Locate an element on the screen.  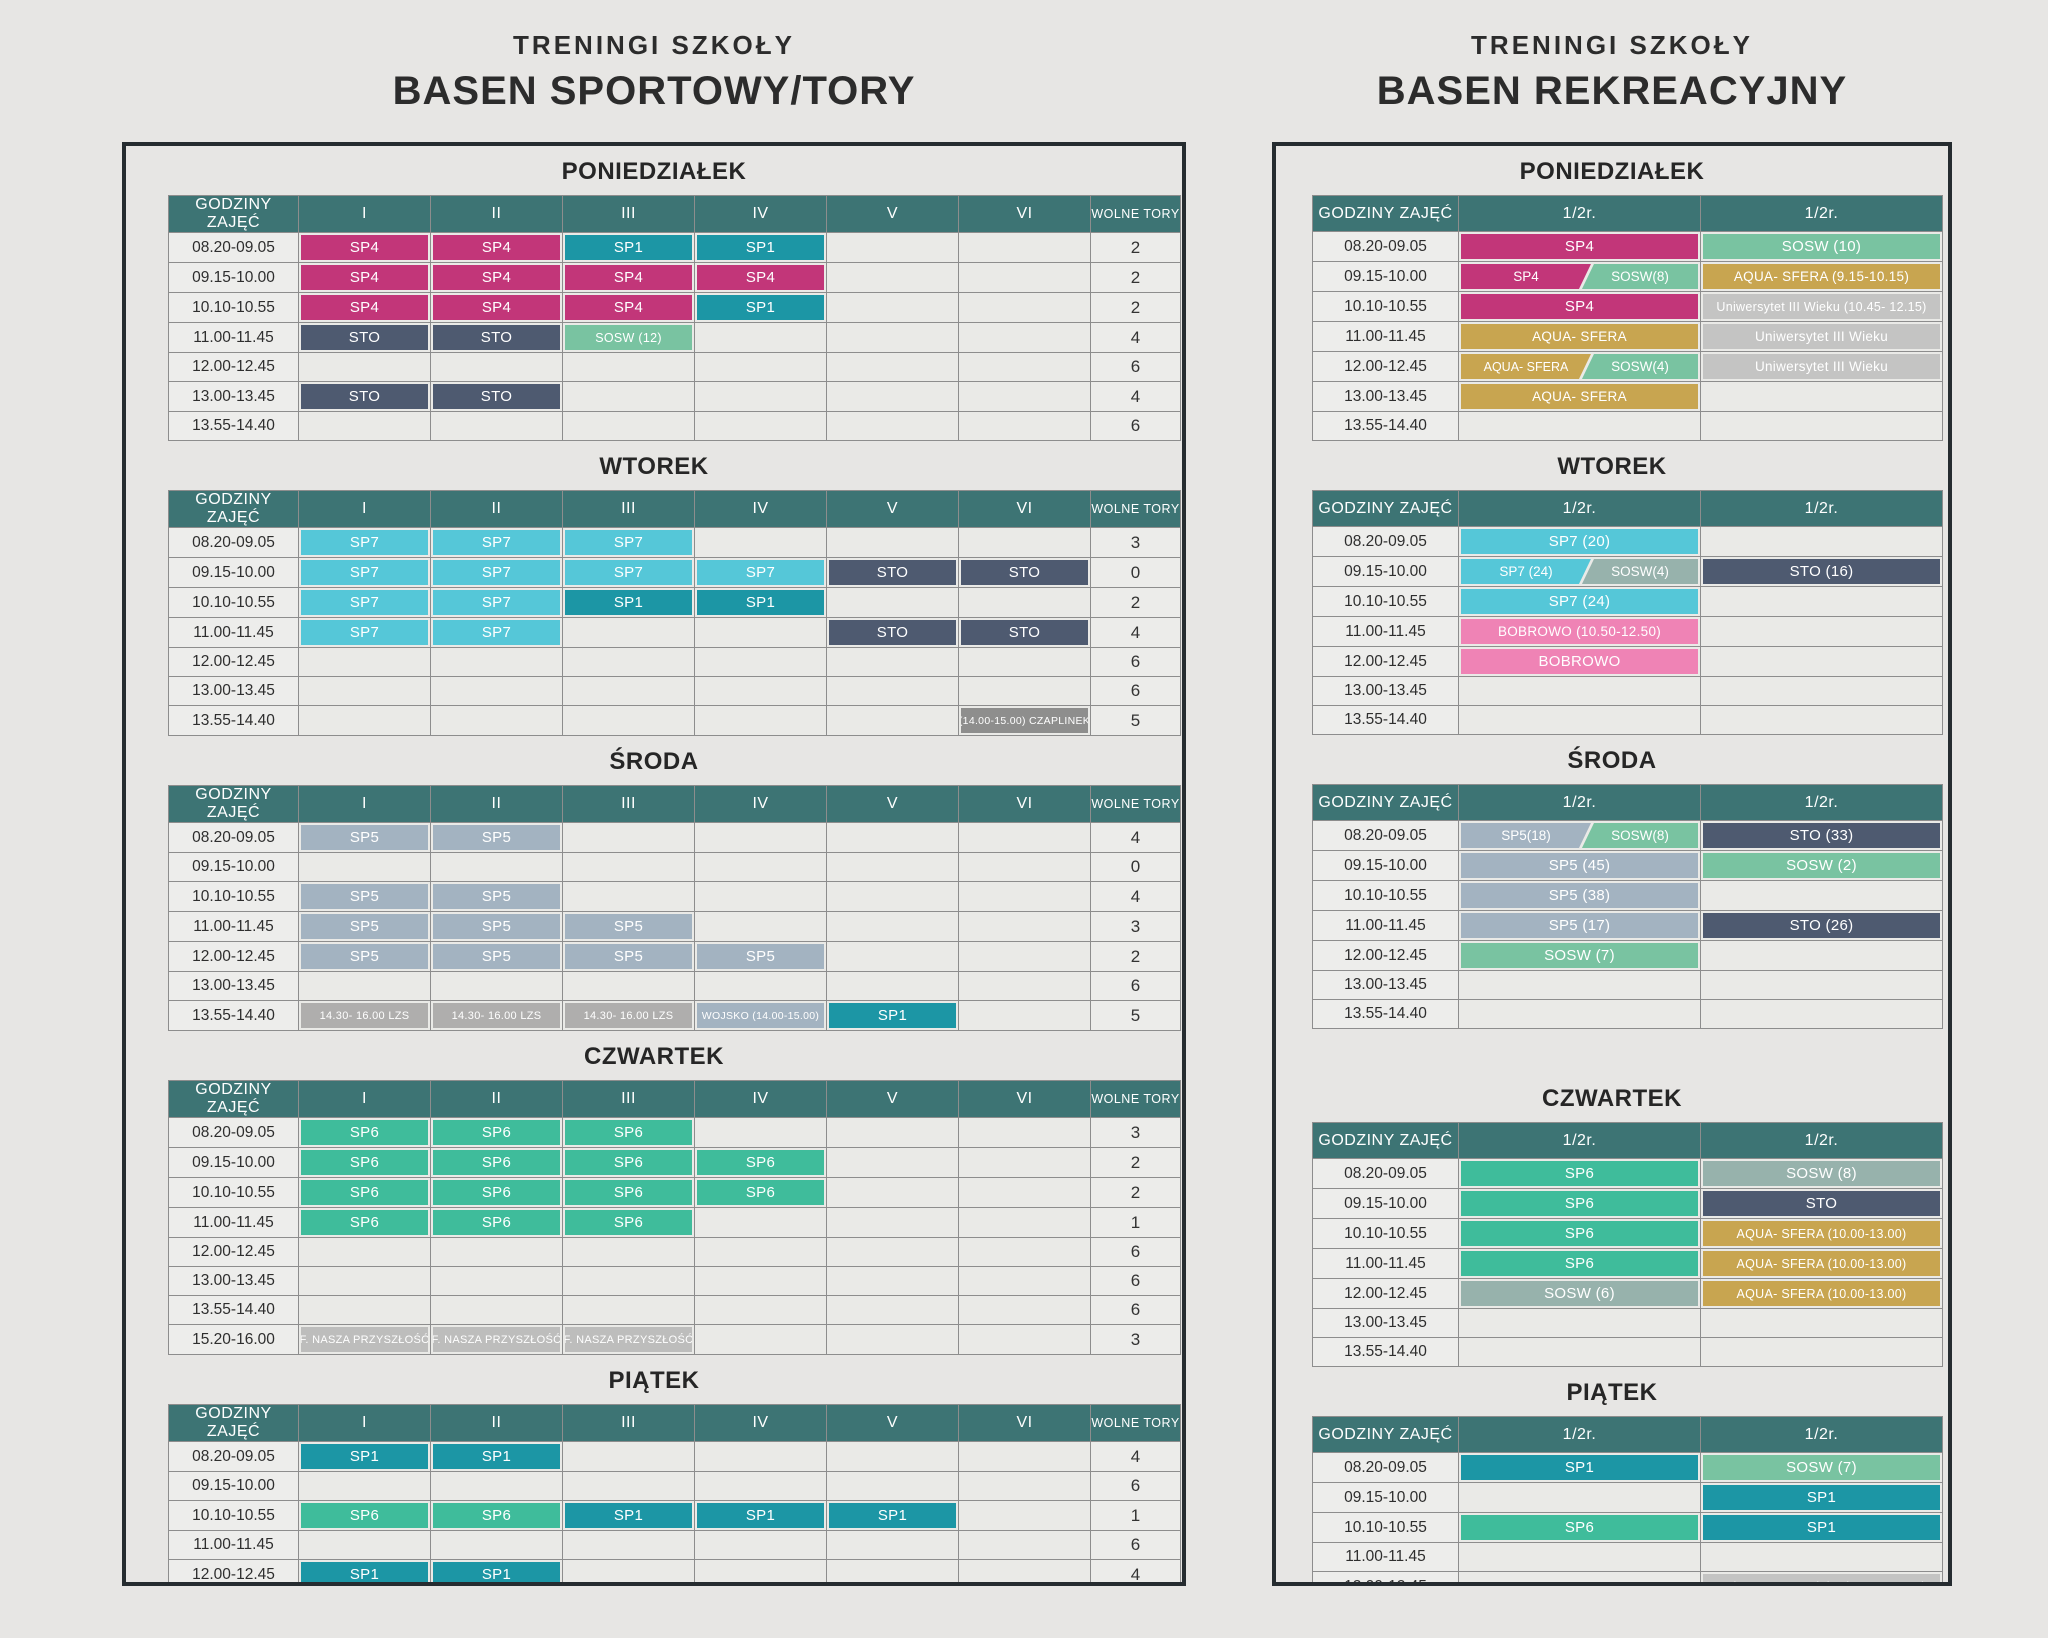
column-header: VI is located at coordinates (1024, 804).